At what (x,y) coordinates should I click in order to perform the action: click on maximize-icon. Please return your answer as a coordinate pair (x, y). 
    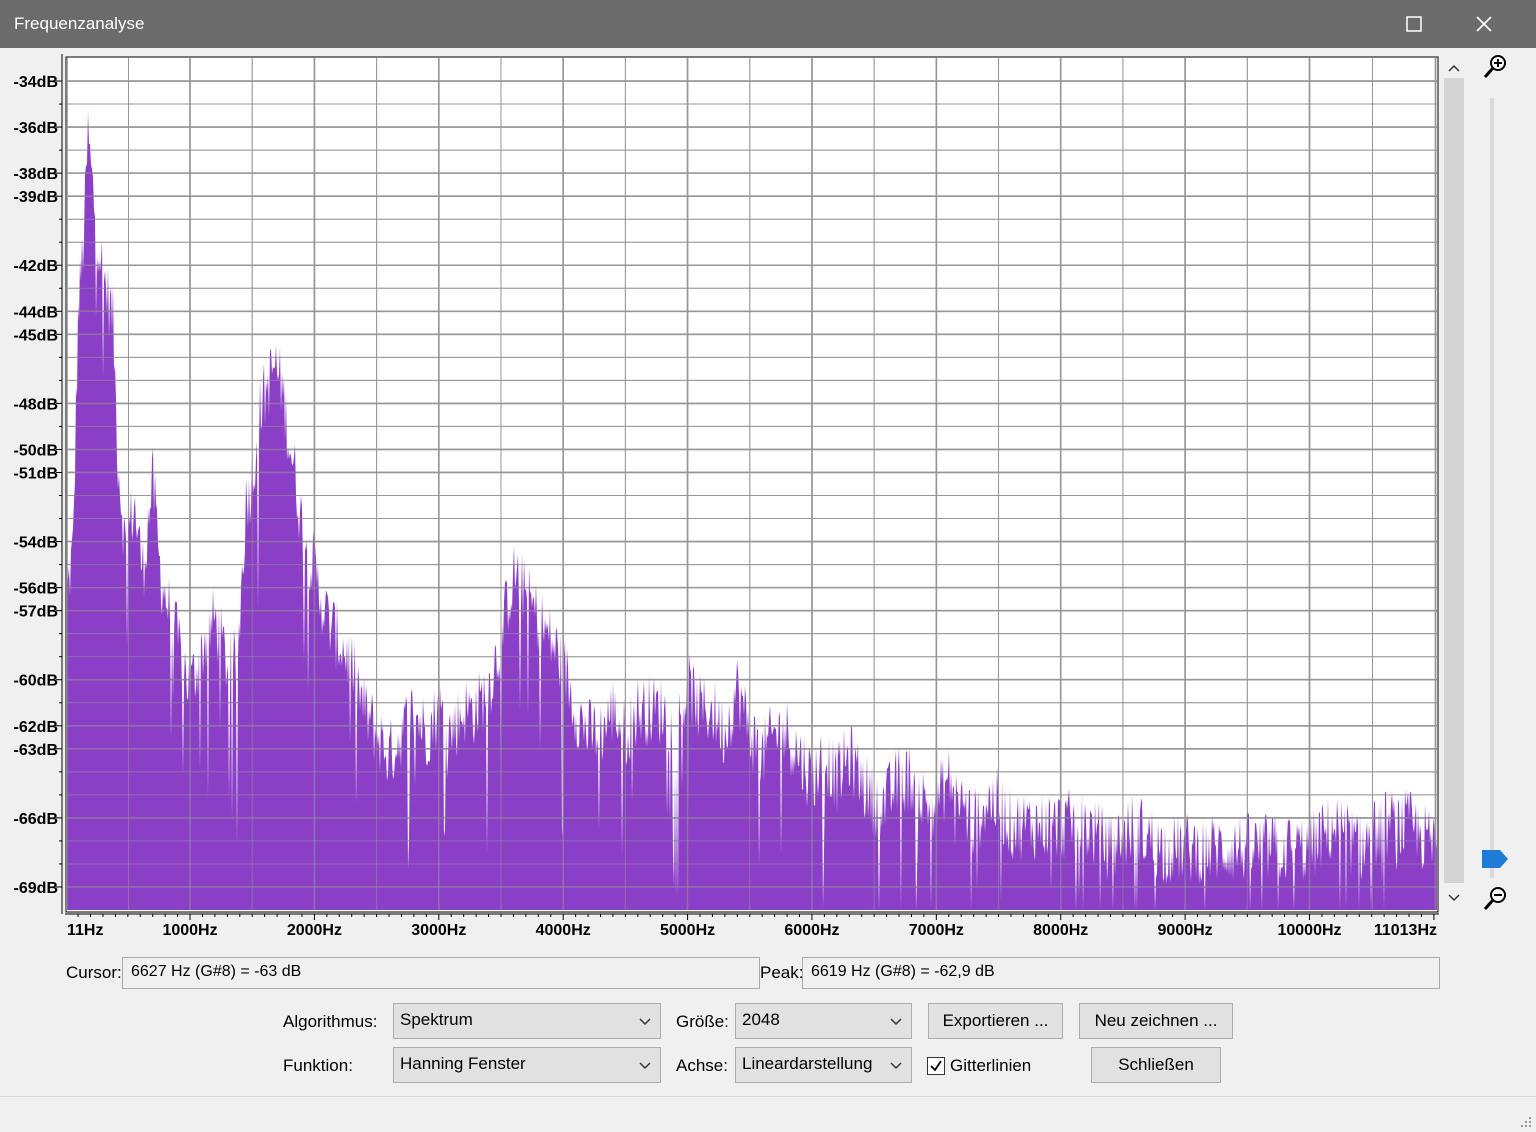
    Looking at the image, I should click on (1414, 24).